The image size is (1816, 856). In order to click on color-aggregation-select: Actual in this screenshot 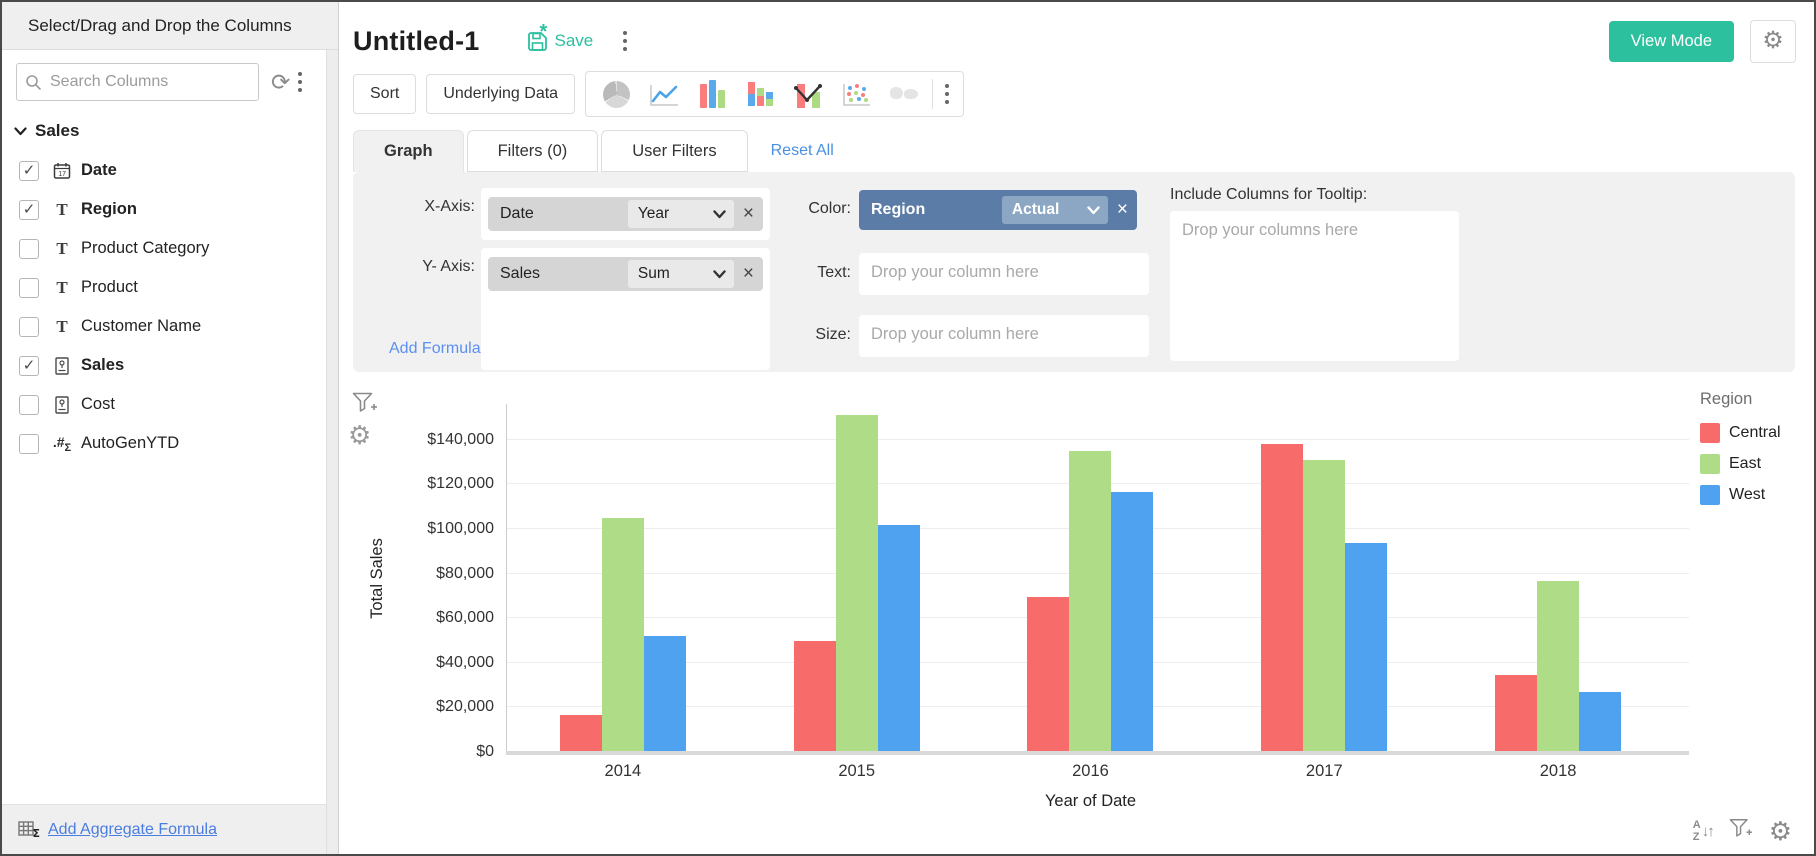, I will do `click(1054, 210)`.